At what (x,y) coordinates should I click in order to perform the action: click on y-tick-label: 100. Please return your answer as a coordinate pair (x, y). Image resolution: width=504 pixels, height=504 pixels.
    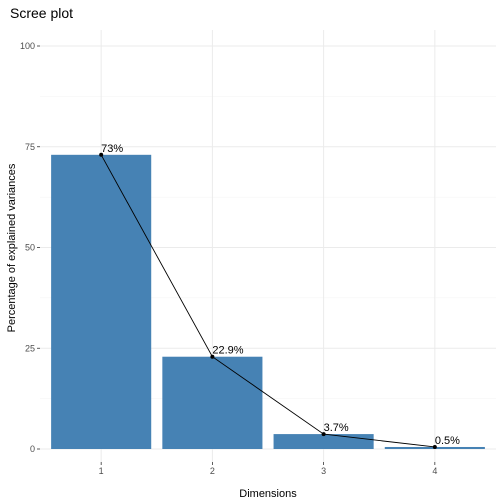
    Looking at the image, I should click on (27, 46).